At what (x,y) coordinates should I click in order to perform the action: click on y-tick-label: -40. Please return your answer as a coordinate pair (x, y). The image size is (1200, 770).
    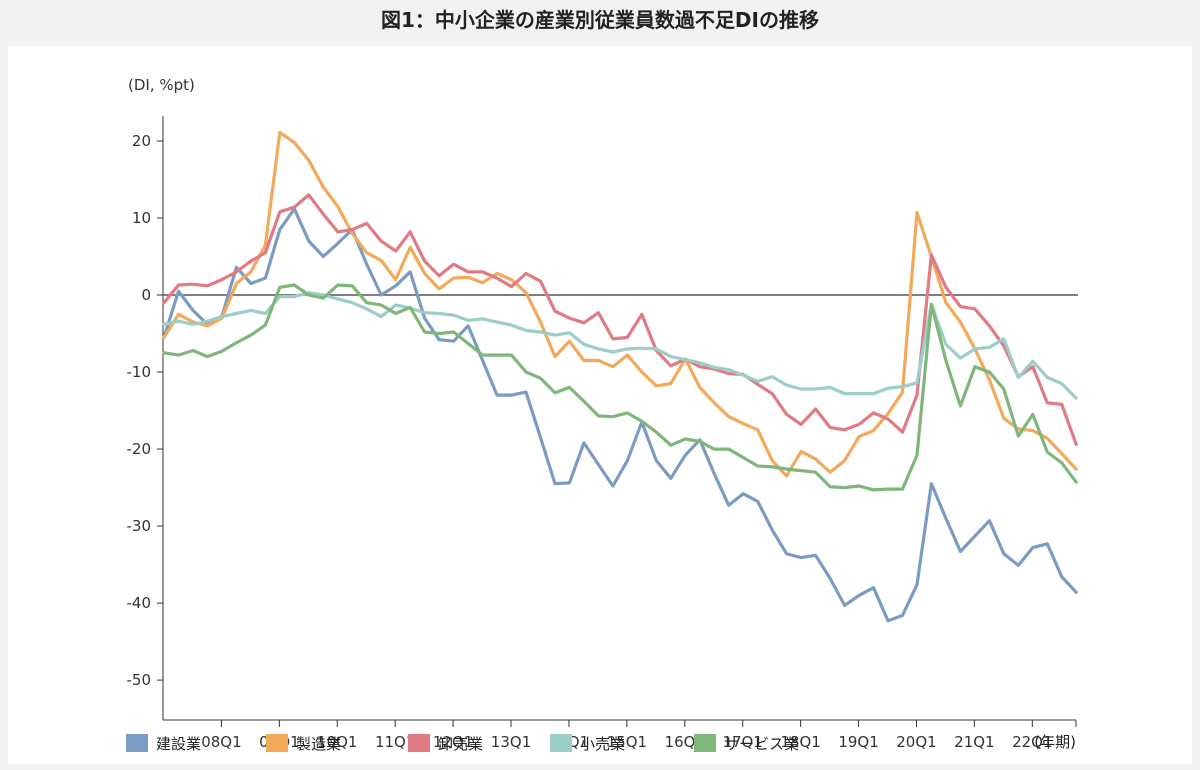
    Looking at the image, I should click on (139, 603).